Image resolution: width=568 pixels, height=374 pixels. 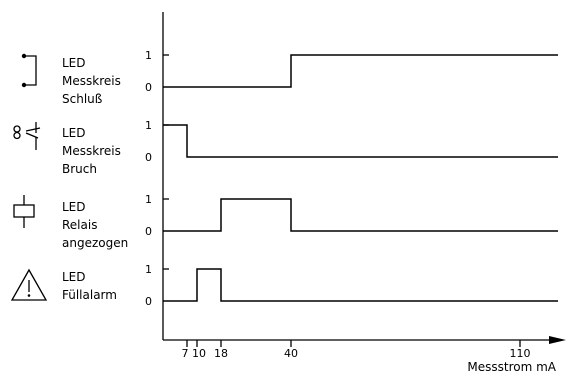 I want to click on row-1-label-line-1: Messkreis, so click(x=91, y=151).